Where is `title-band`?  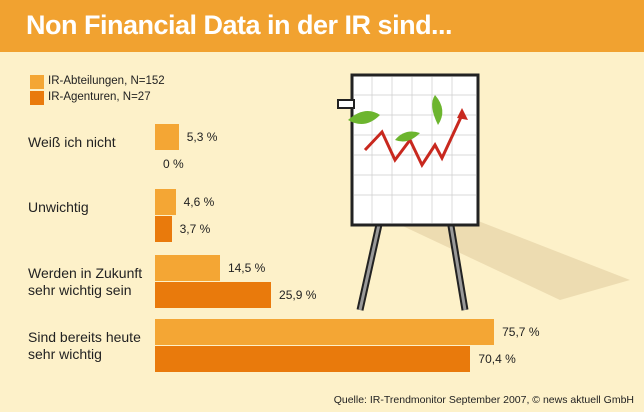
title-band is located at coordinates (322, 26).